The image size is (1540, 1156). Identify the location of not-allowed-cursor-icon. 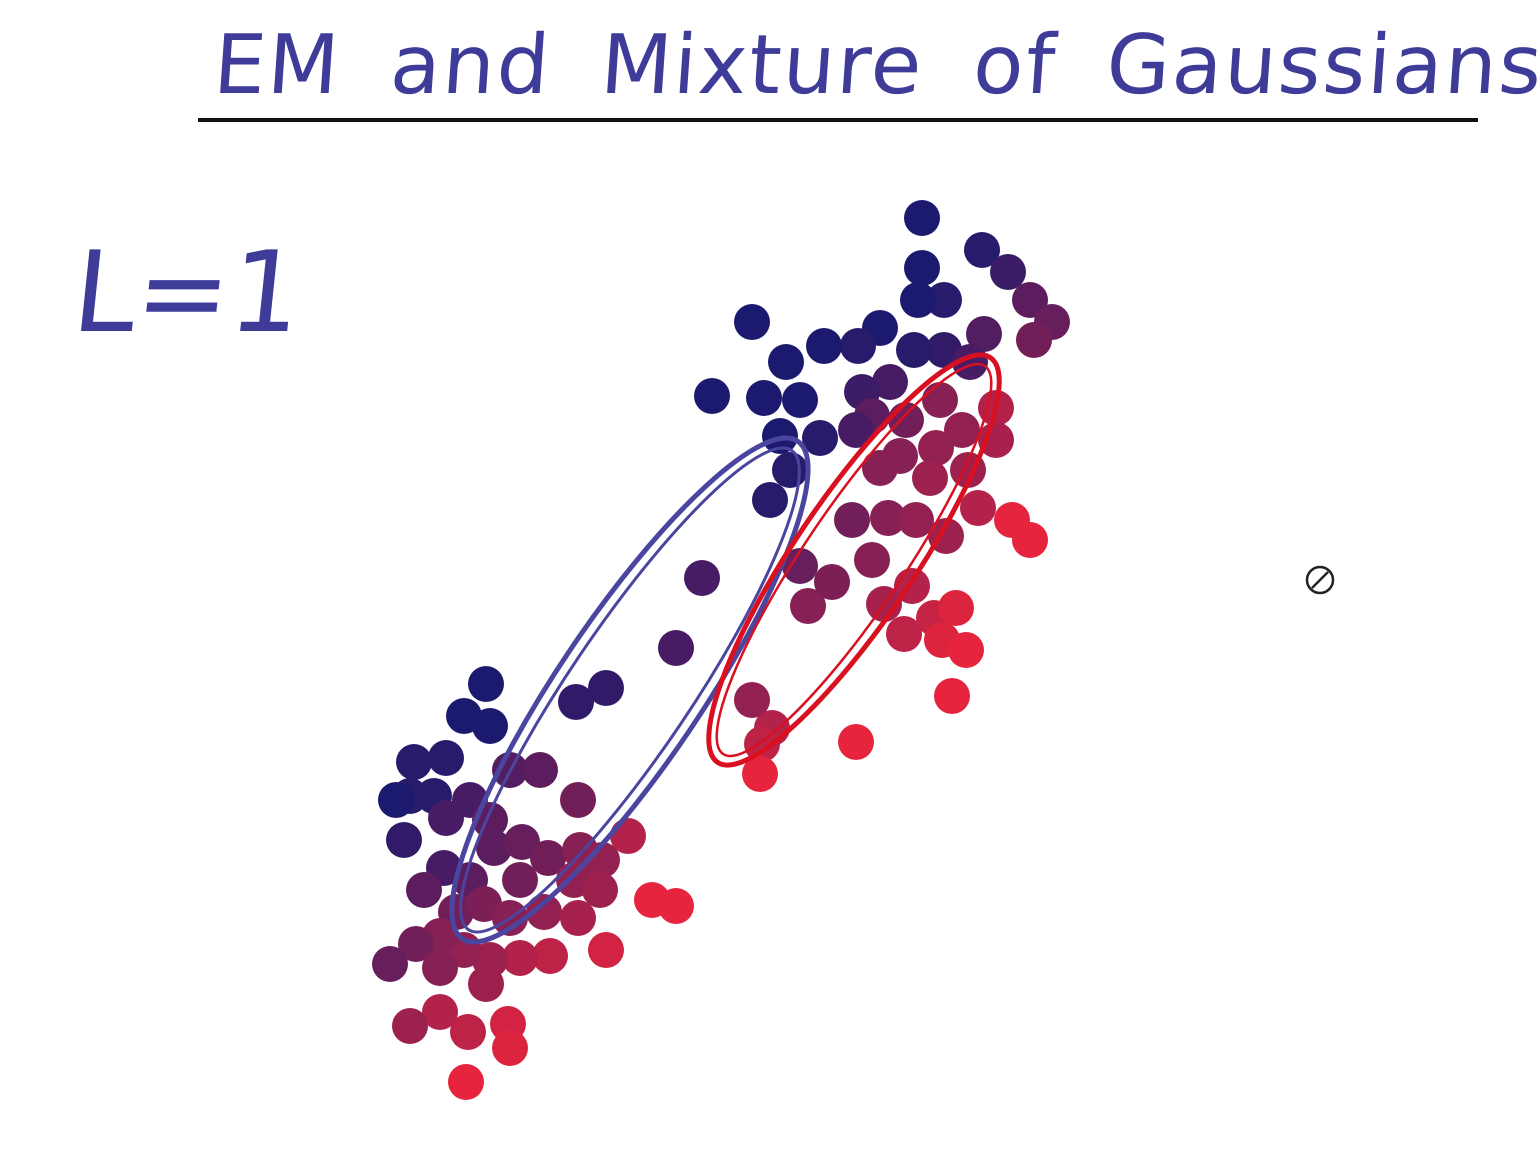
(1320, 580).